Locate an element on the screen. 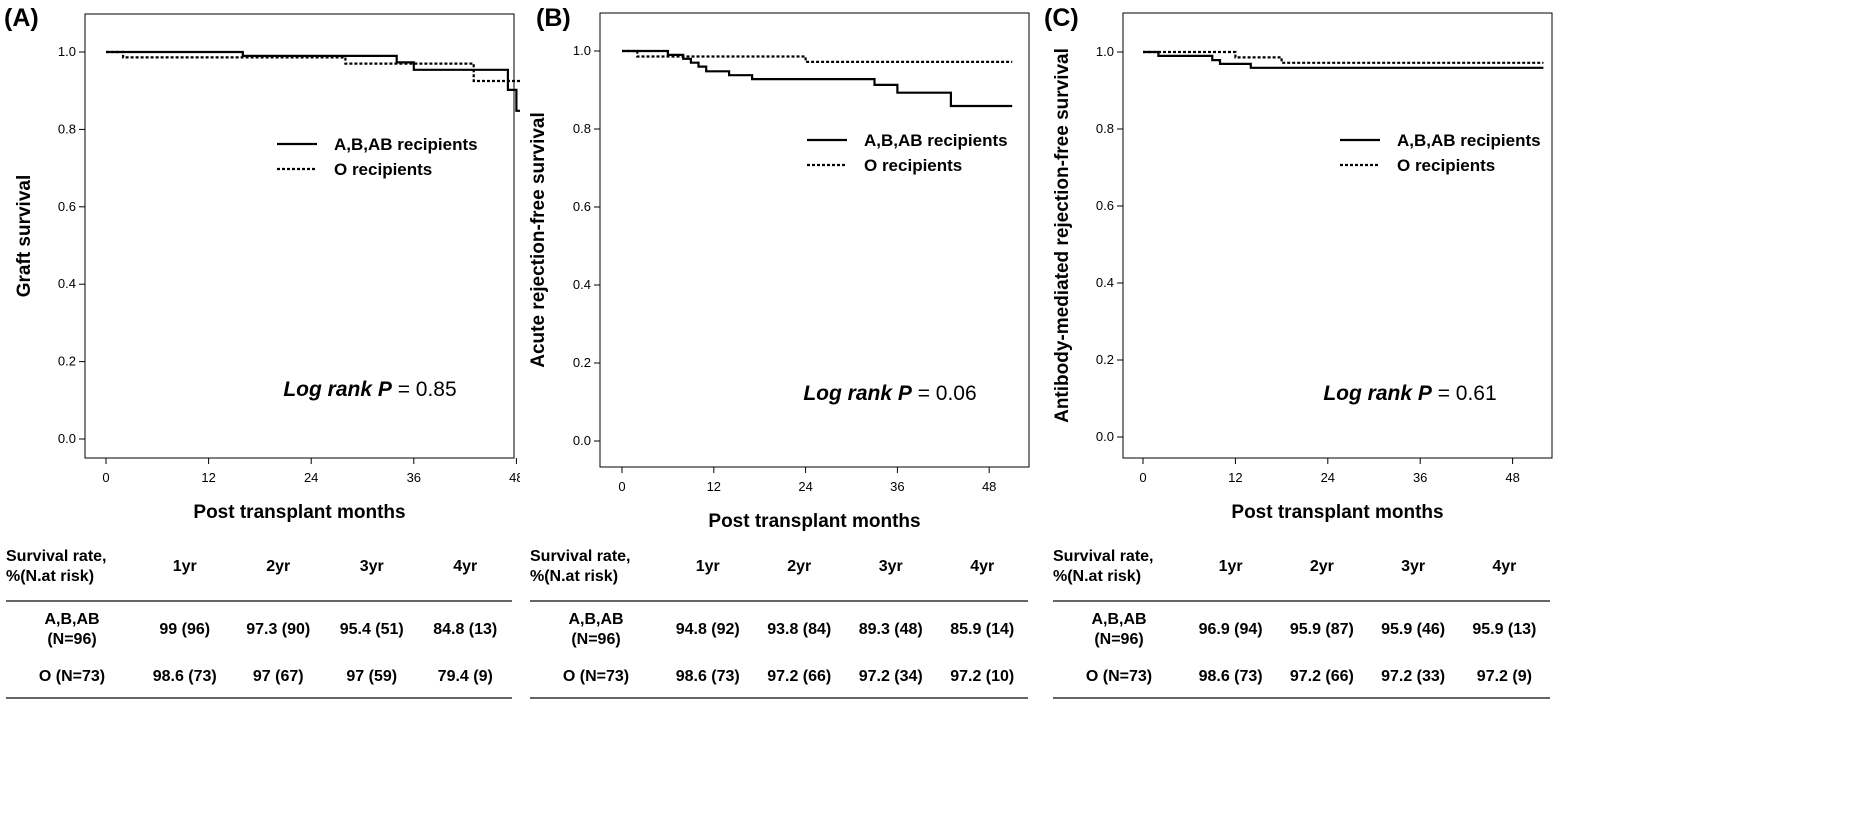 The image size is (1876, 832). panel-b-series-o-line is located at coordinates (817, 56).